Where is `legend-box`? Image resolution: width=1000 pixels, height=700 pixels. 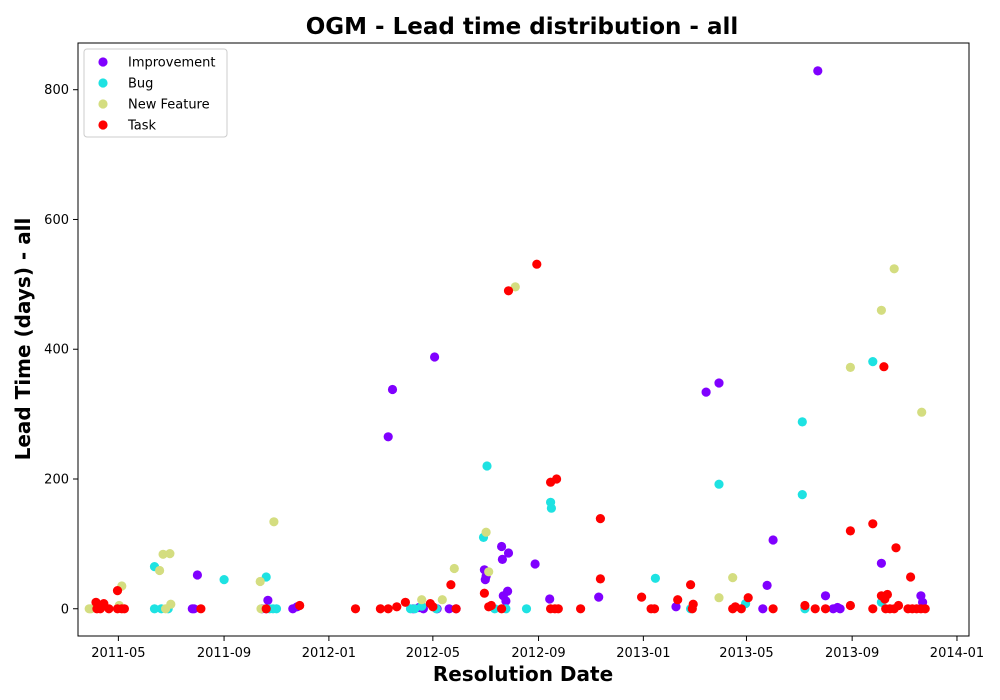 legend-box is located at coordinates (155, 93).